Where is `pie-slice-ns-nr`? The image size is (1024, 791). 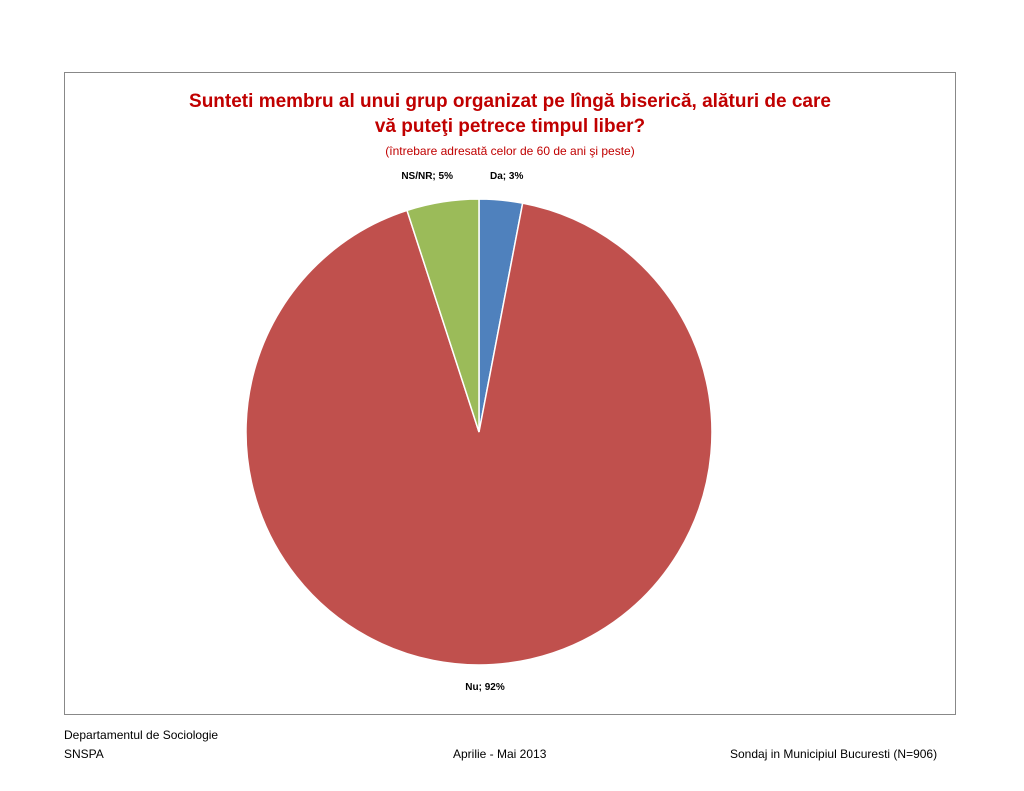
pie-slice-ns-nr is located at coordinates (443, 315).